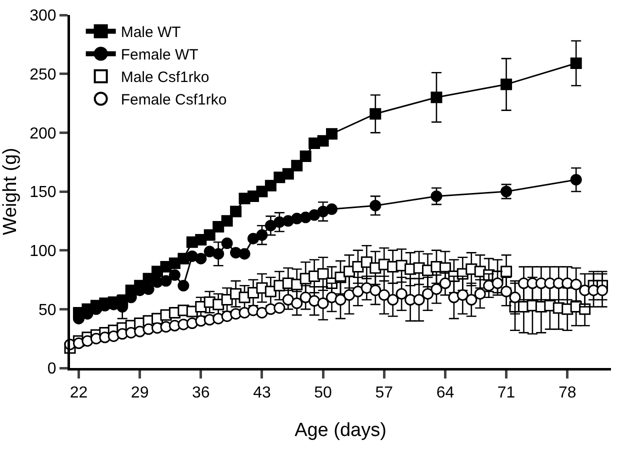  Describe the element at coordinates (173, 100) in the screenshot. I see `legend-label: Female Csf1rko` at that location.